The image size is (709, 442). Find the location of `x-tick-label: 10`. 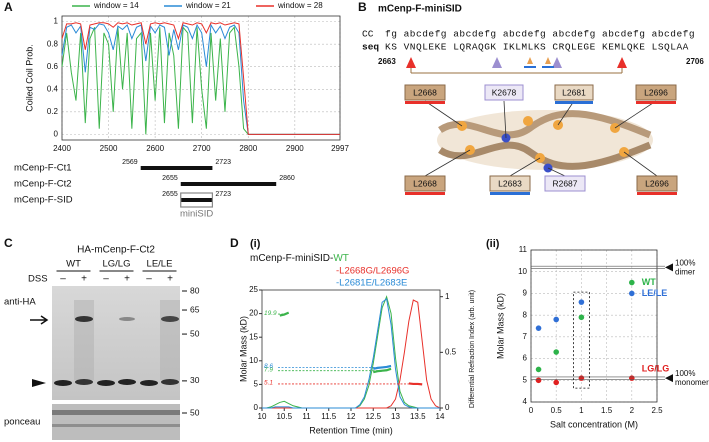

x-tick-label: 10 is located at coordinates (262, 416).